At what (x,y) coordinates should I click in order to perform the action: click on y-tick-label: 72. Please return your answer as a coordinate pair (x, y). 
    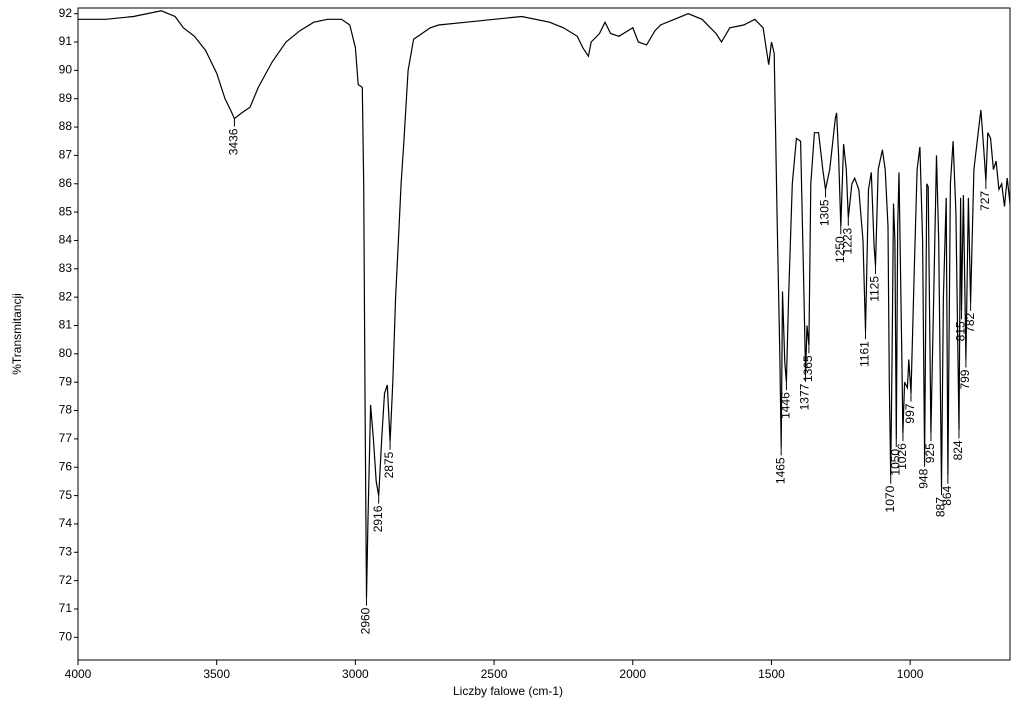
    Looking at the image, I should click on (66, 580).